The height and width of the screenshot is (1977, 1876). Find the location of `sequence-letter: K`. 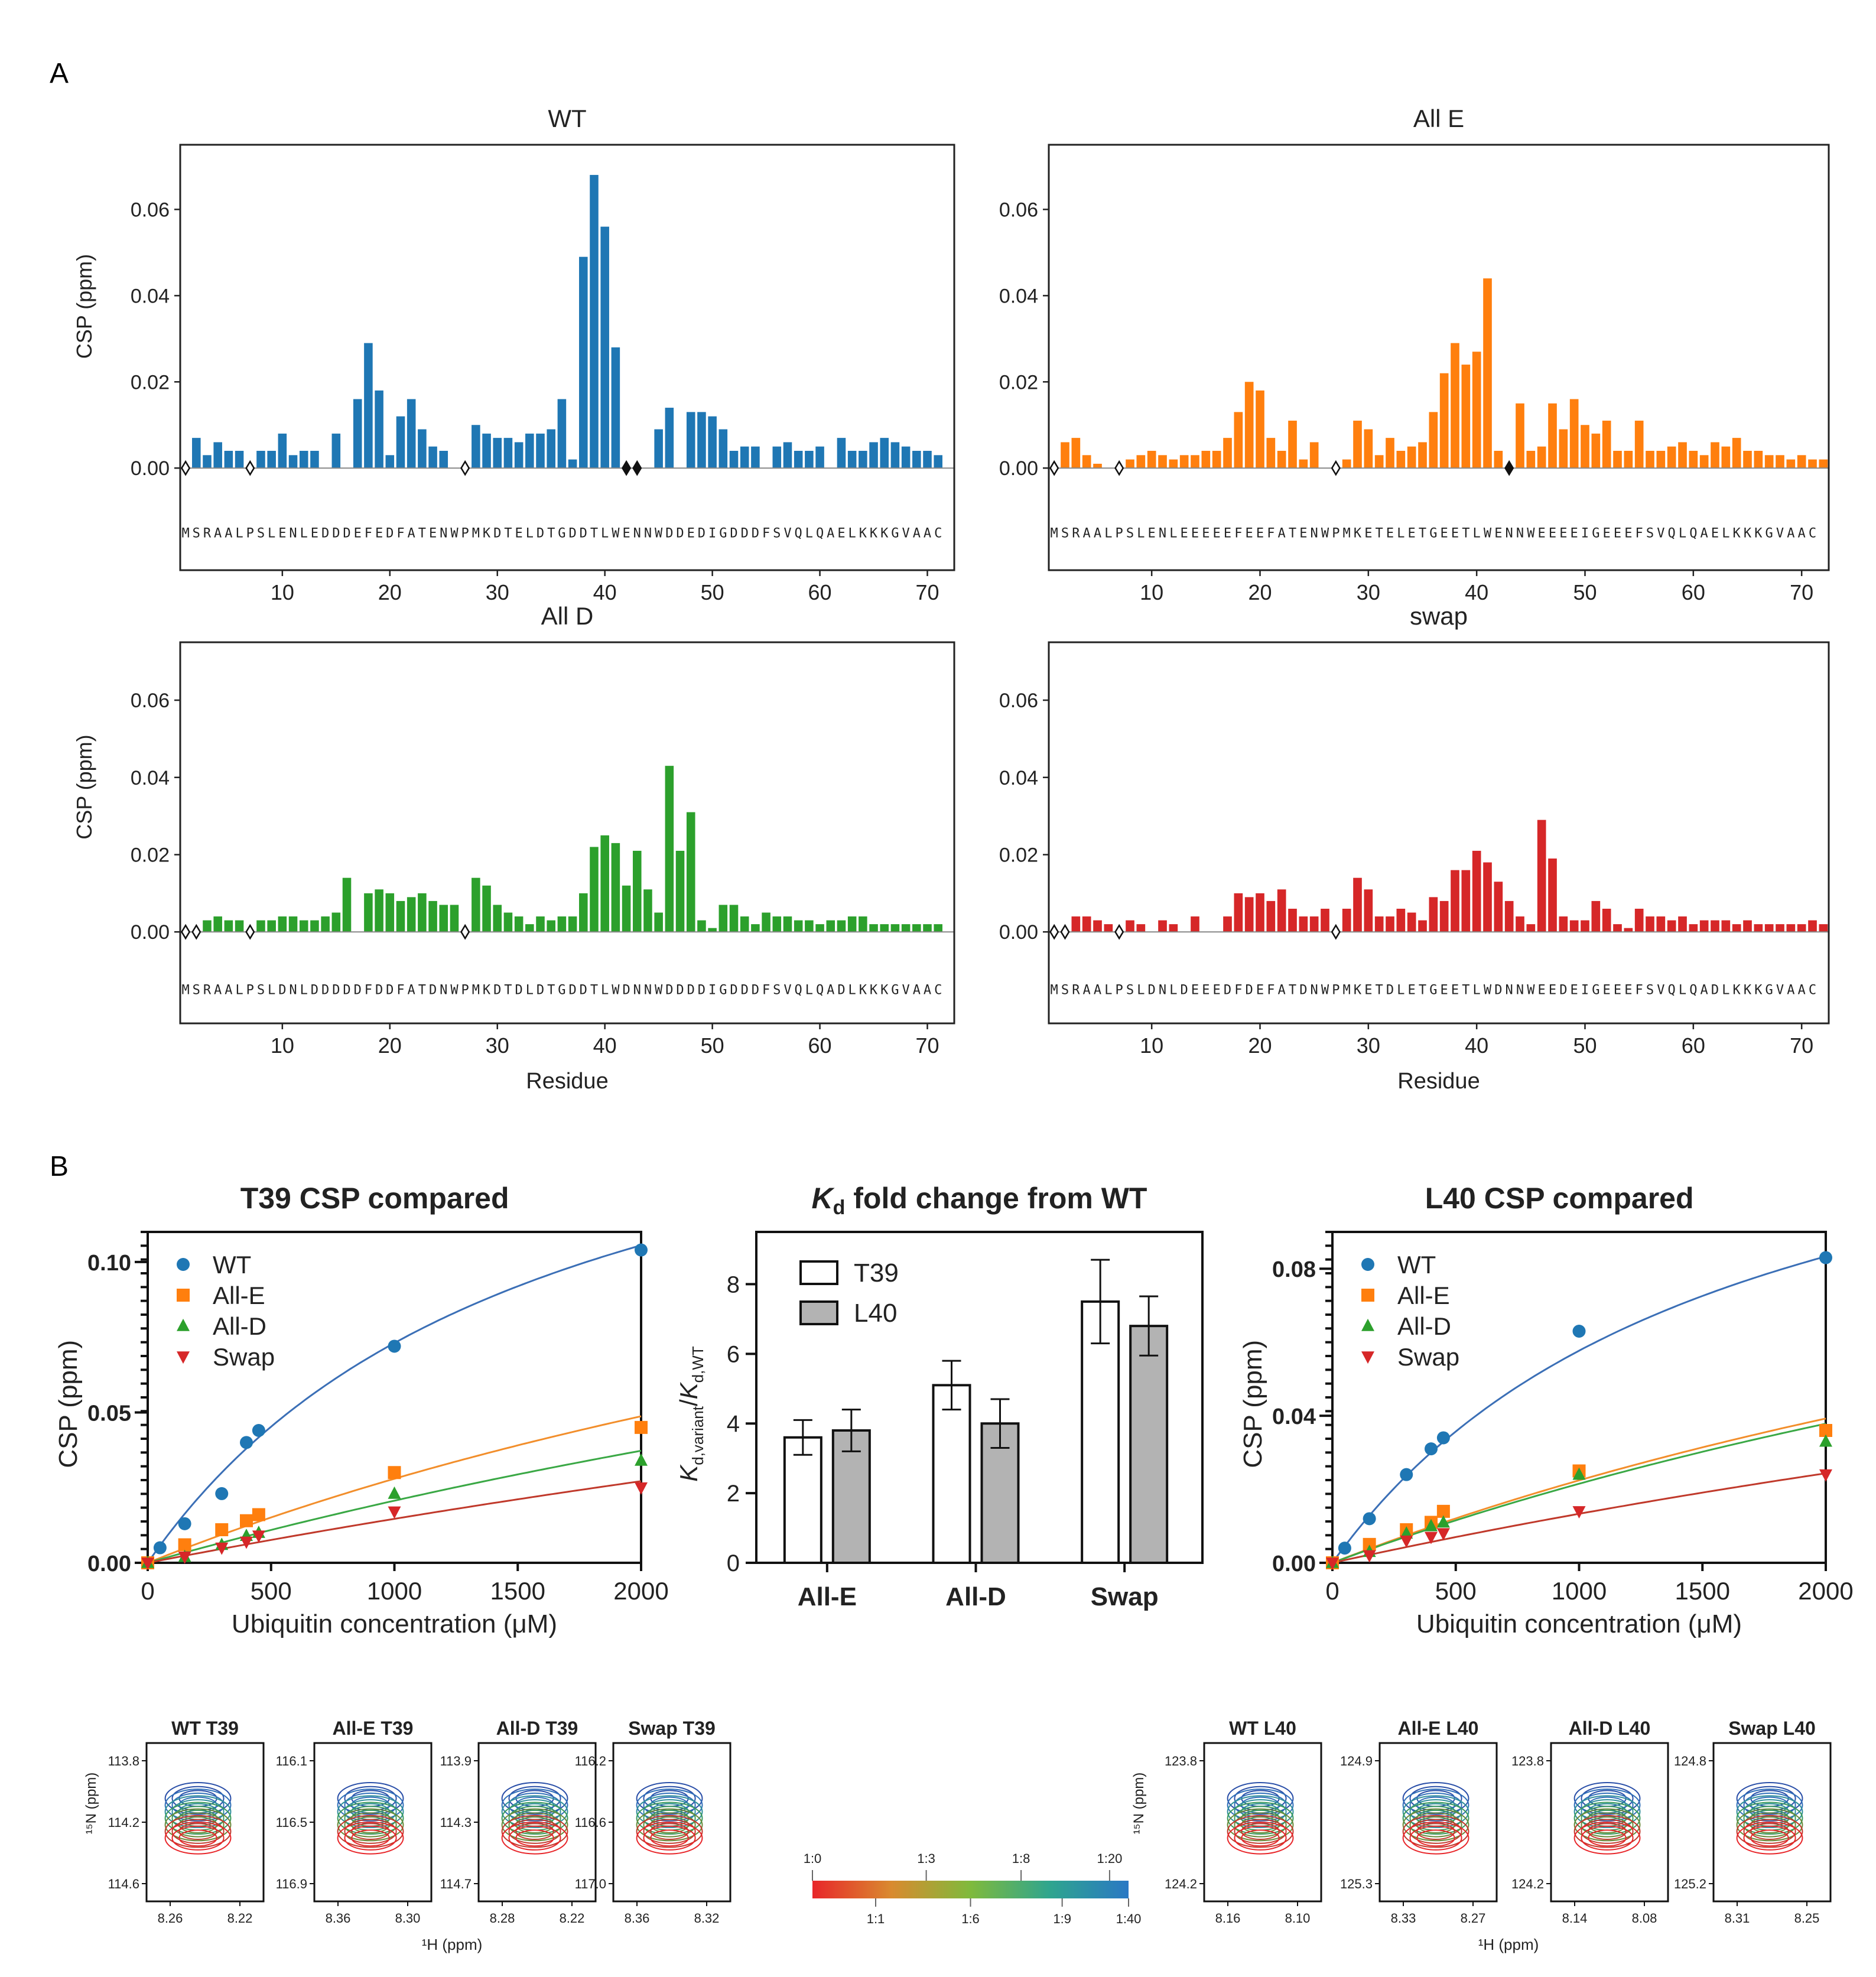

sequence-letter: K is located at coordinates (874, 533).